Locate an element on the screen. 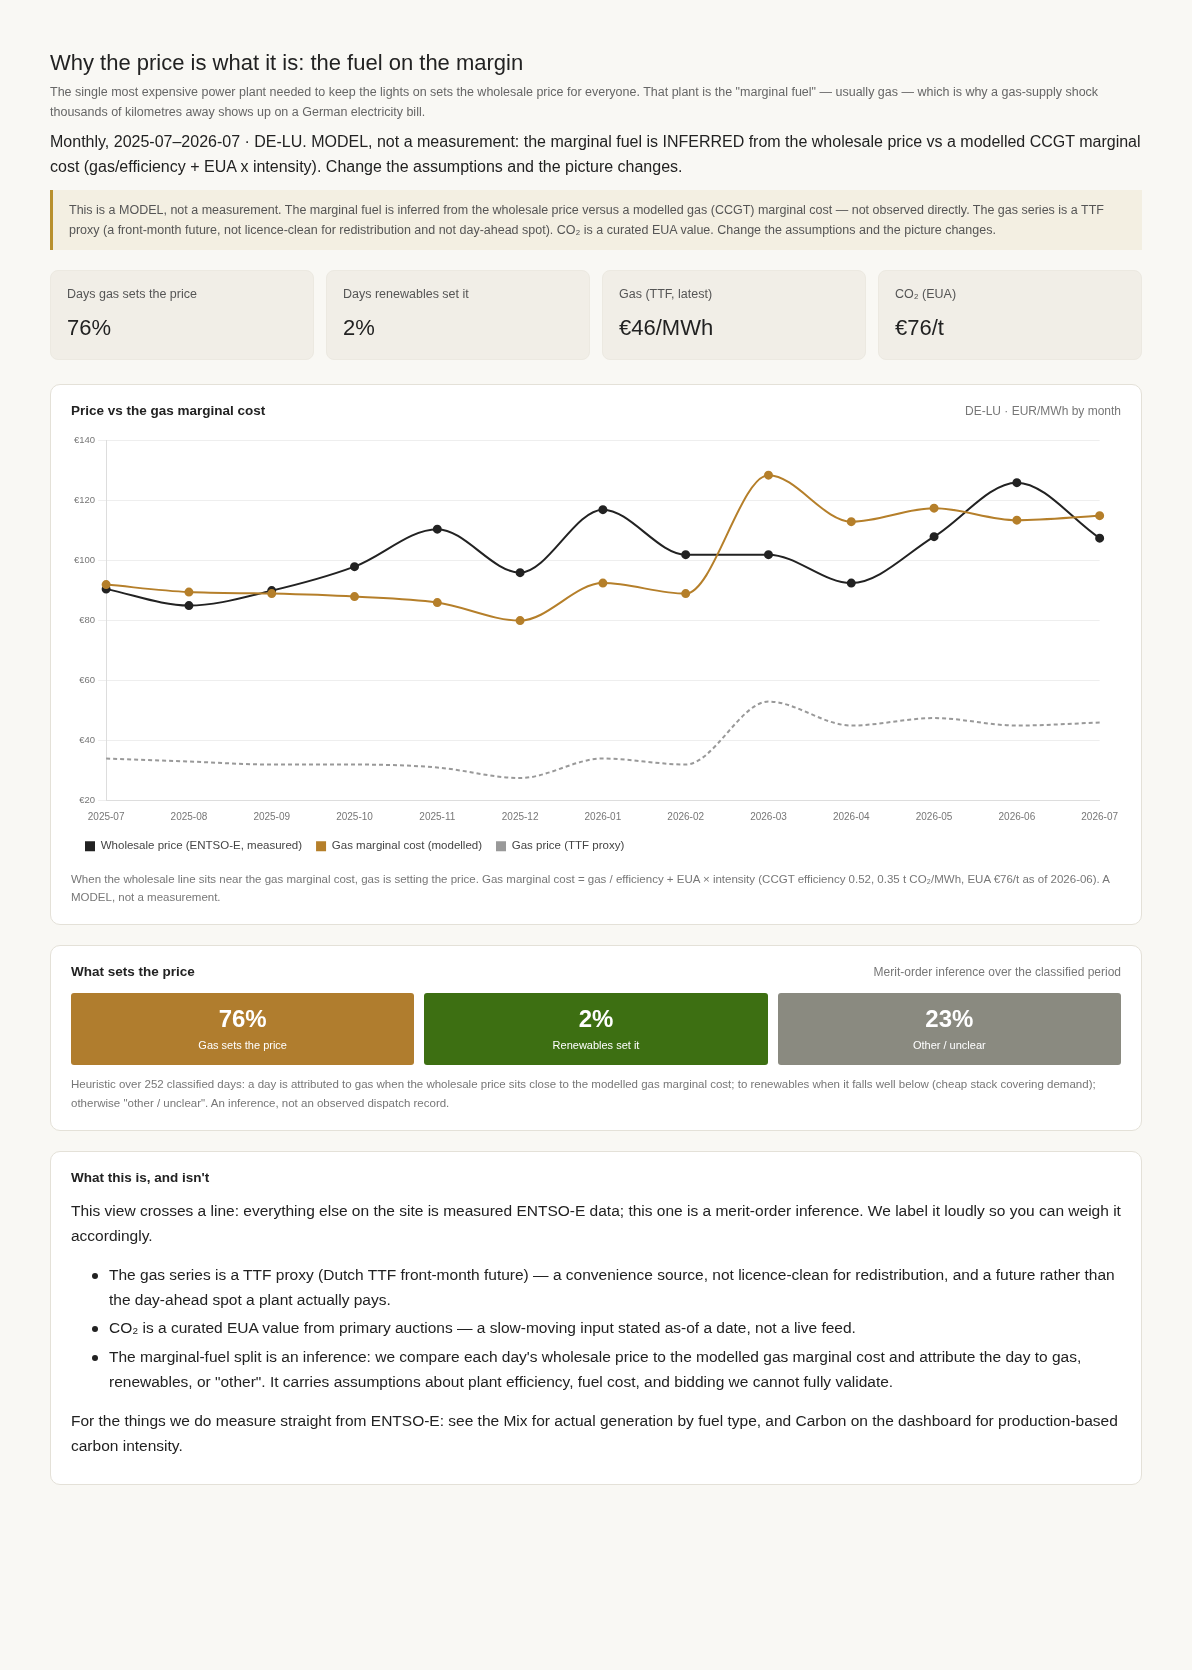 The height and width of the screenshot is (1670, 1192). text: The gas series is a TTF proxy (Dutch TTF front-month future) — a convenience source, not licence-clean for redistribution, and a future rather than the day-ahead spot a plant actually pays. is located at coordinates (612, 1286).